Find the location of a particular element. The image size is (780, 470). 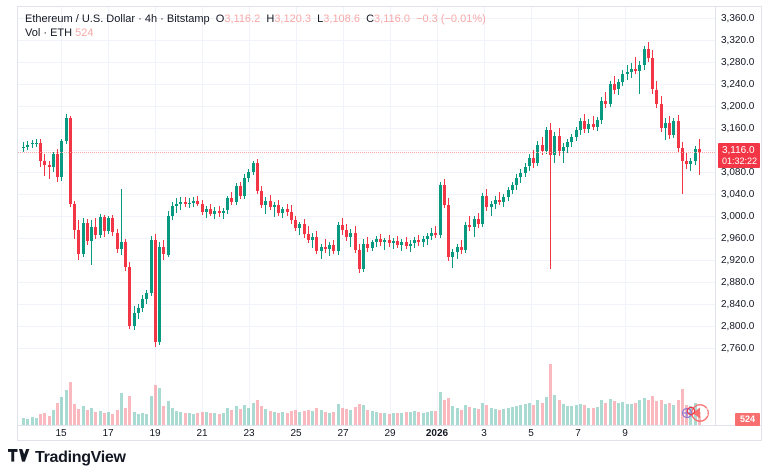

price-axis-label: 2,760.0 is located at coordinates (738, 348).